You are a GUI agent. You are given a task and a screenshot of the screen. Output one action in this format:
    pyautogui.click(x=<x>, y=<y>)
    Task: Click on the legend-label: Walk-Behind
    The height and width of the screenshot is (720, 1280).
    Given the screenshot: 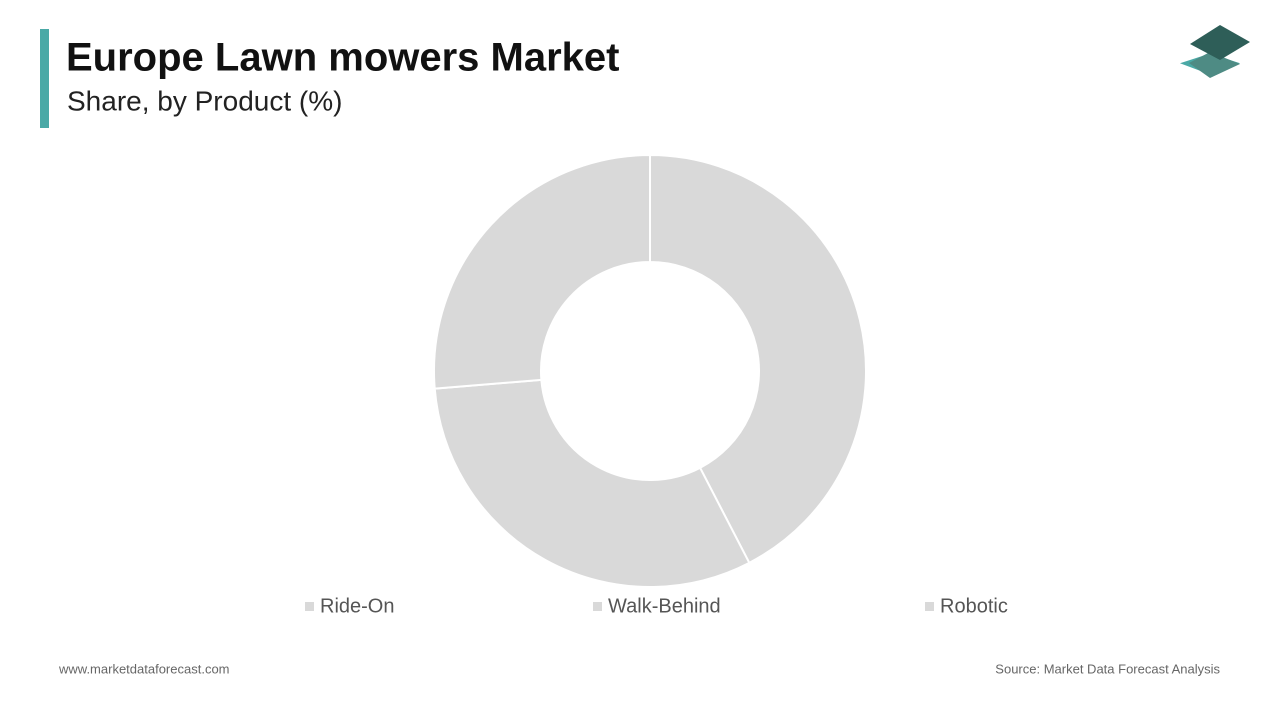 What is the action you would take?
    pyautogui.click(x=664, y=606)
    